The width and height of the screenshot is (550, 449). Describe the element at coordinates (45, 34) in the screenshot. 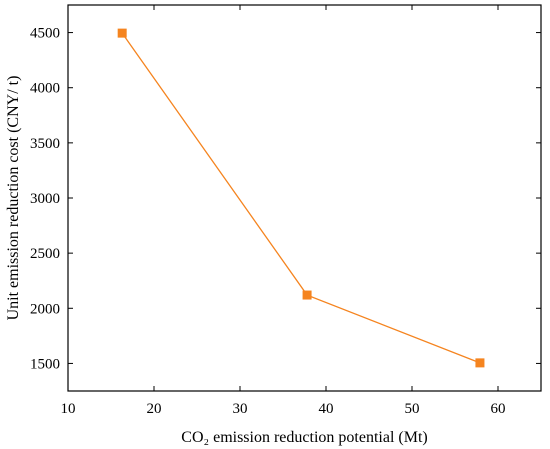

I see `y-tick-label: 4500` at that location.